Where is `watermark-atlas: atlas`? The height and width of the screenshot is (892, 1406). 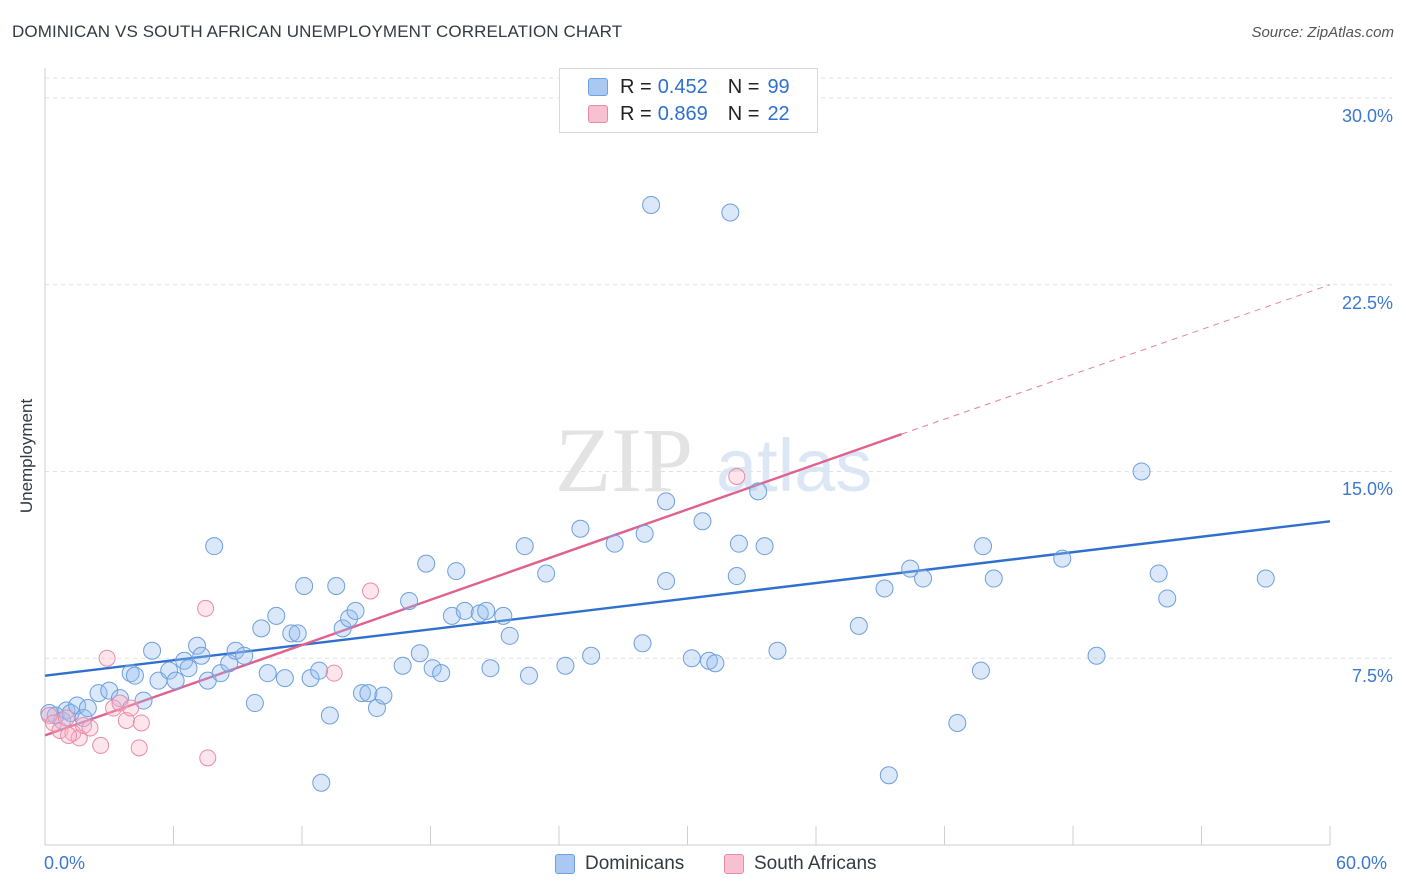
watermark-atlas: atlas is located at coordinates (794, 465).